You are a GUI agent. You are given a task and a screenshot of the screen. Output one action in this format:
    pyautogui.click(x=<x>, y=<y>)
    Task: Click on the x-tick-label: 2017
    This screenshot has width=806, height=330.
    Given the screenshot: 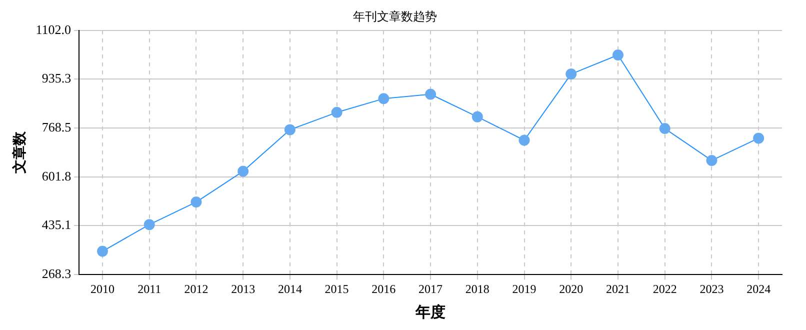 What is the action you would take?
    pyautogui.click(x=430, y=289)
    